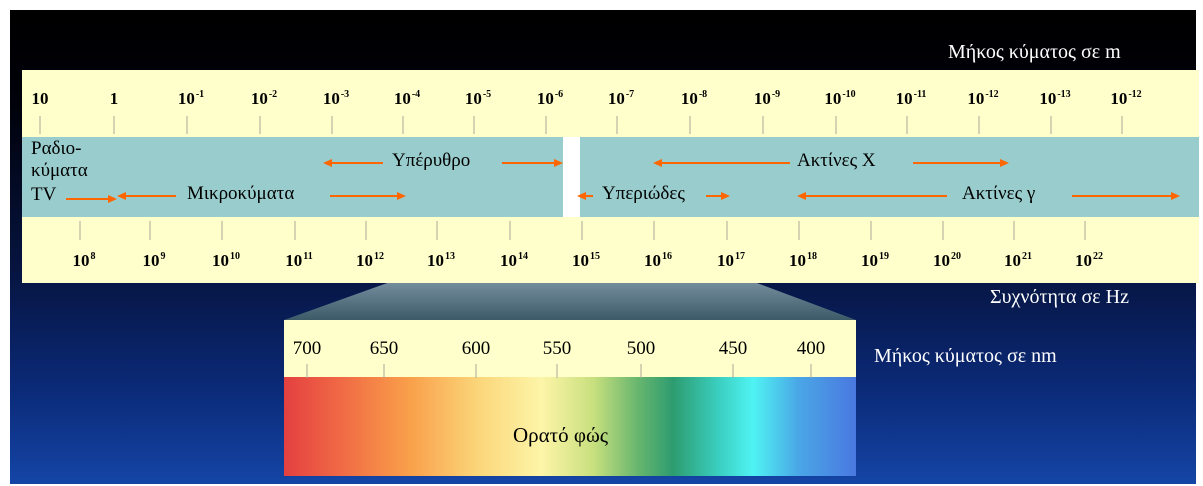 Image resolution: width=1203 pixels, height=486 pixels. I want to click on xrays-arrow-right-head, so click(1004, 163).